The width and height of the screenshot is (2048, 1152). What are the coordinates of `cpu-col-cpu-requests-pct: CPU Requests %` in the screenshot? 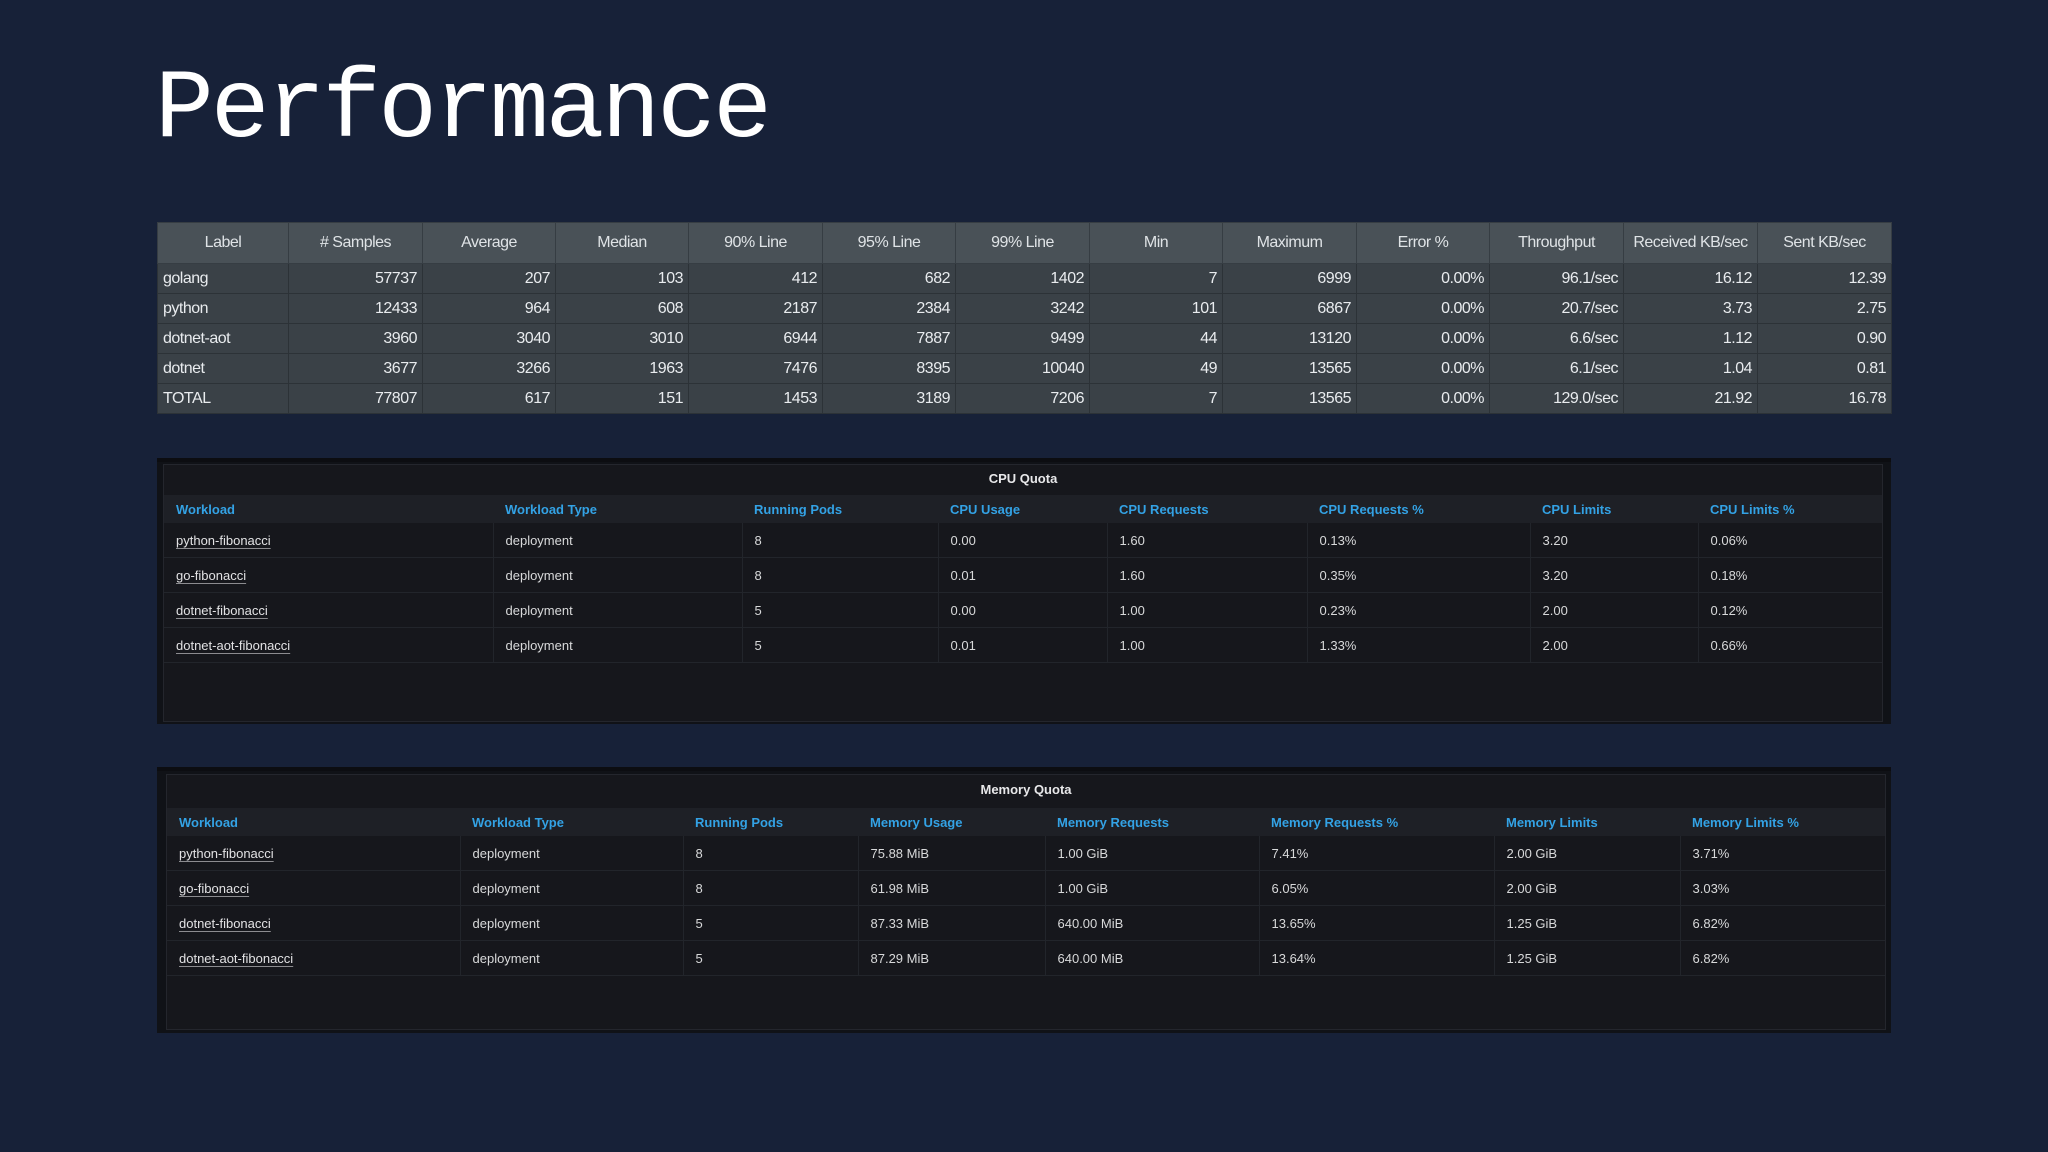 It's located at (1418, 509).